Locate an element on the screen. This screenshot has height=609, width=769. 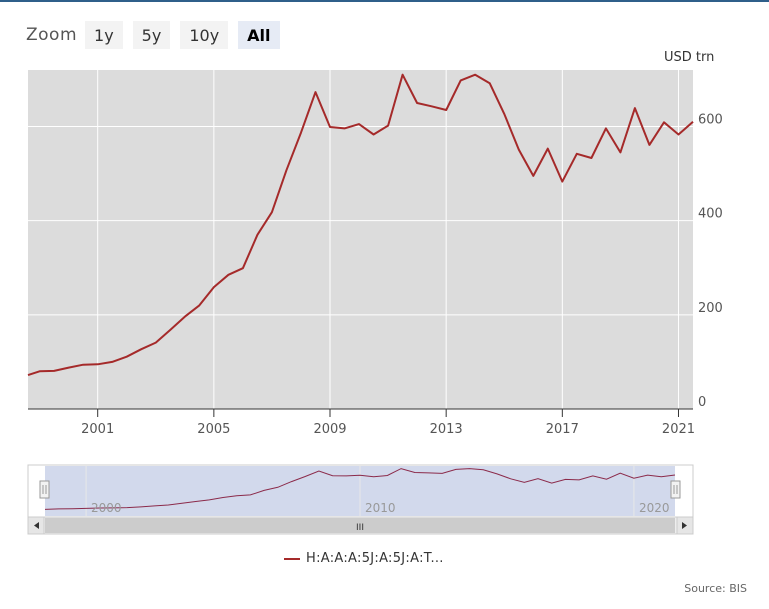
navigator-scrollbar: III is located at coordinates (360, 525).